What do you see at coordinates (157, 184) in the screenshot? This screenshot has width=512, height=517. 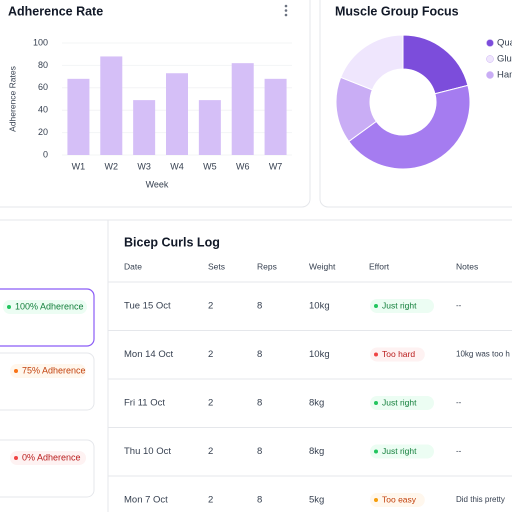 I see `x-axis-label: Week` at bounding box center [157, 184].